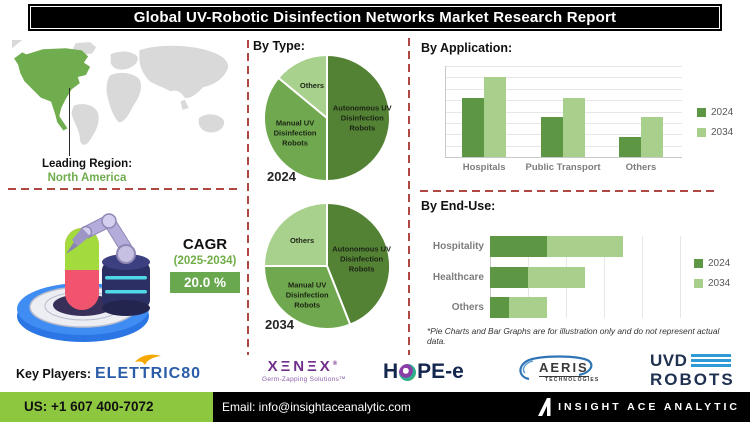 The image size is (750, 422). I want to click on footer-phone: US: +1 607 400-7072, so click(106, 407).